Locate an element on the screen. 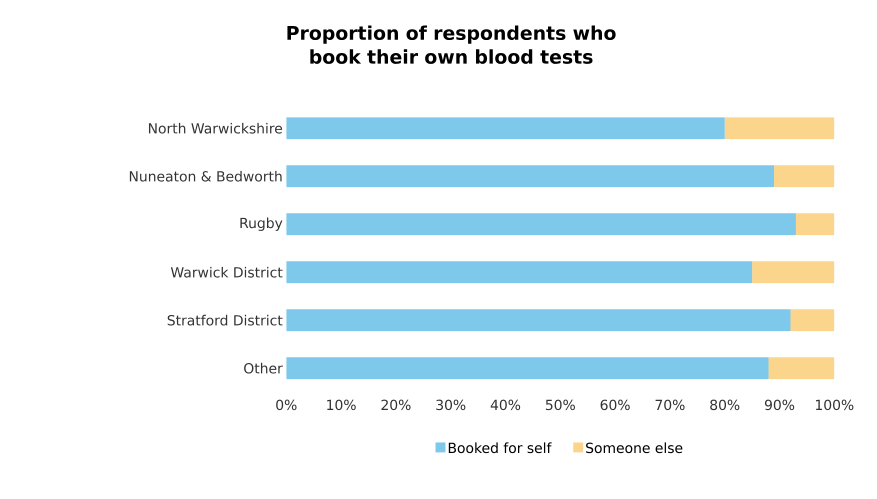  y-tick-label: Stratford District is located at coordinates (225, 320).